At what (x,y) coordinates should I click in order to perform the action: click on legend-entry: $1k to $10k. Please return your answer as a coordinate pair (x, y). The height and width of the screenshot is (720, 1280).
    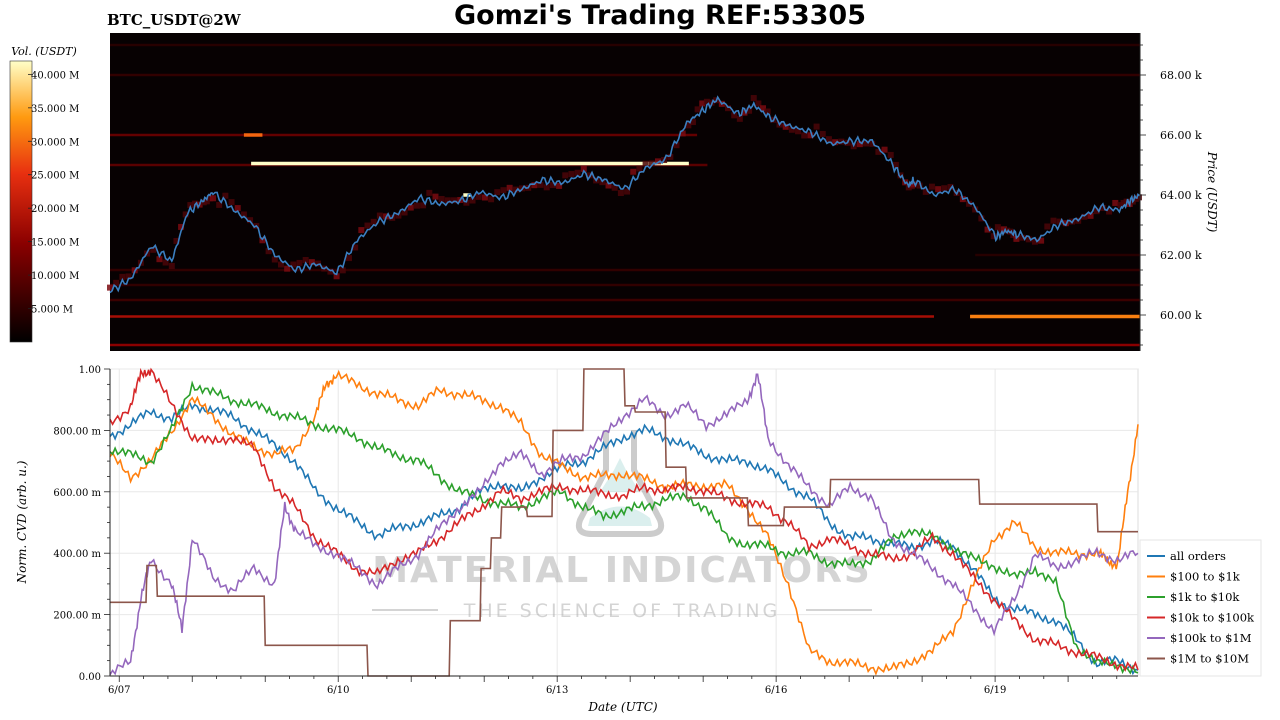
    Looking at the image, I should click on (1193, 597).